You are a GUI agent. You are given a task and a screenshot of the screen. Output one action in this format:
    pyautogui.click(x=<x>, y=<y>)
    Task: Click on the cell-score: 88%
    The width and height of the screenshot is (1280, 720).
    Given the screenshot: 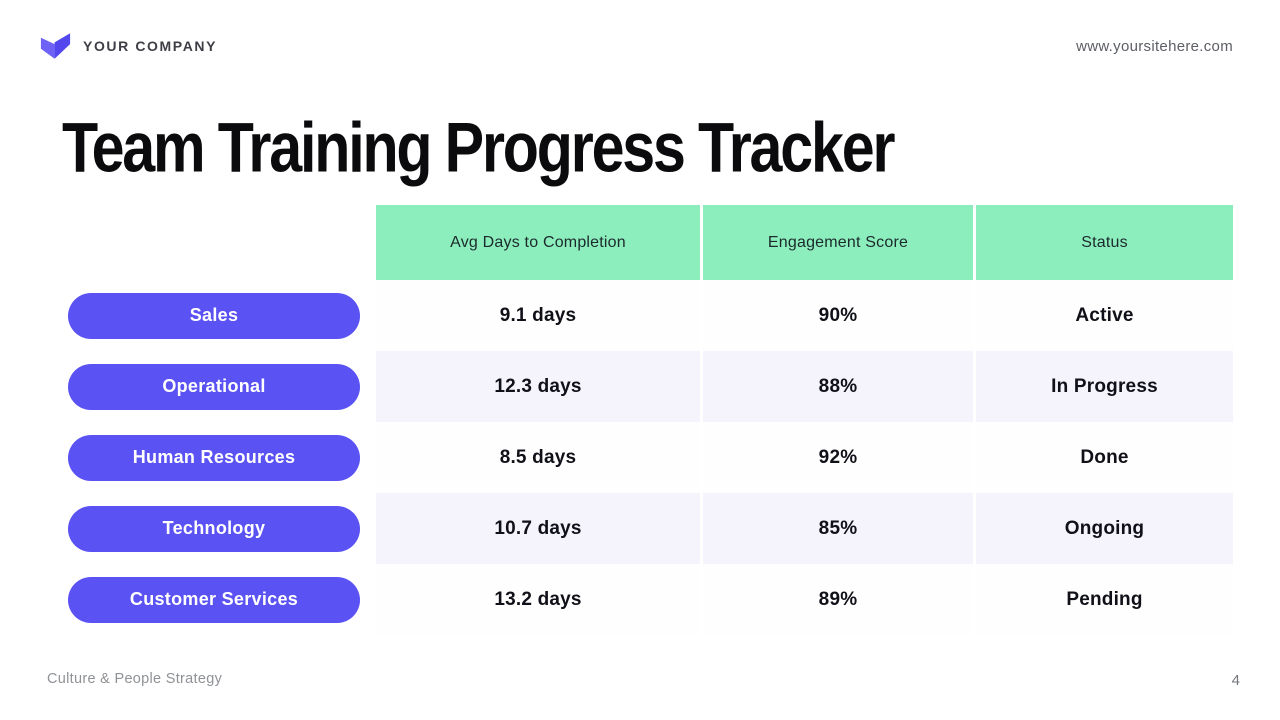 What is the action you would take?
    pyautogui.click(x=838, y=386)
    